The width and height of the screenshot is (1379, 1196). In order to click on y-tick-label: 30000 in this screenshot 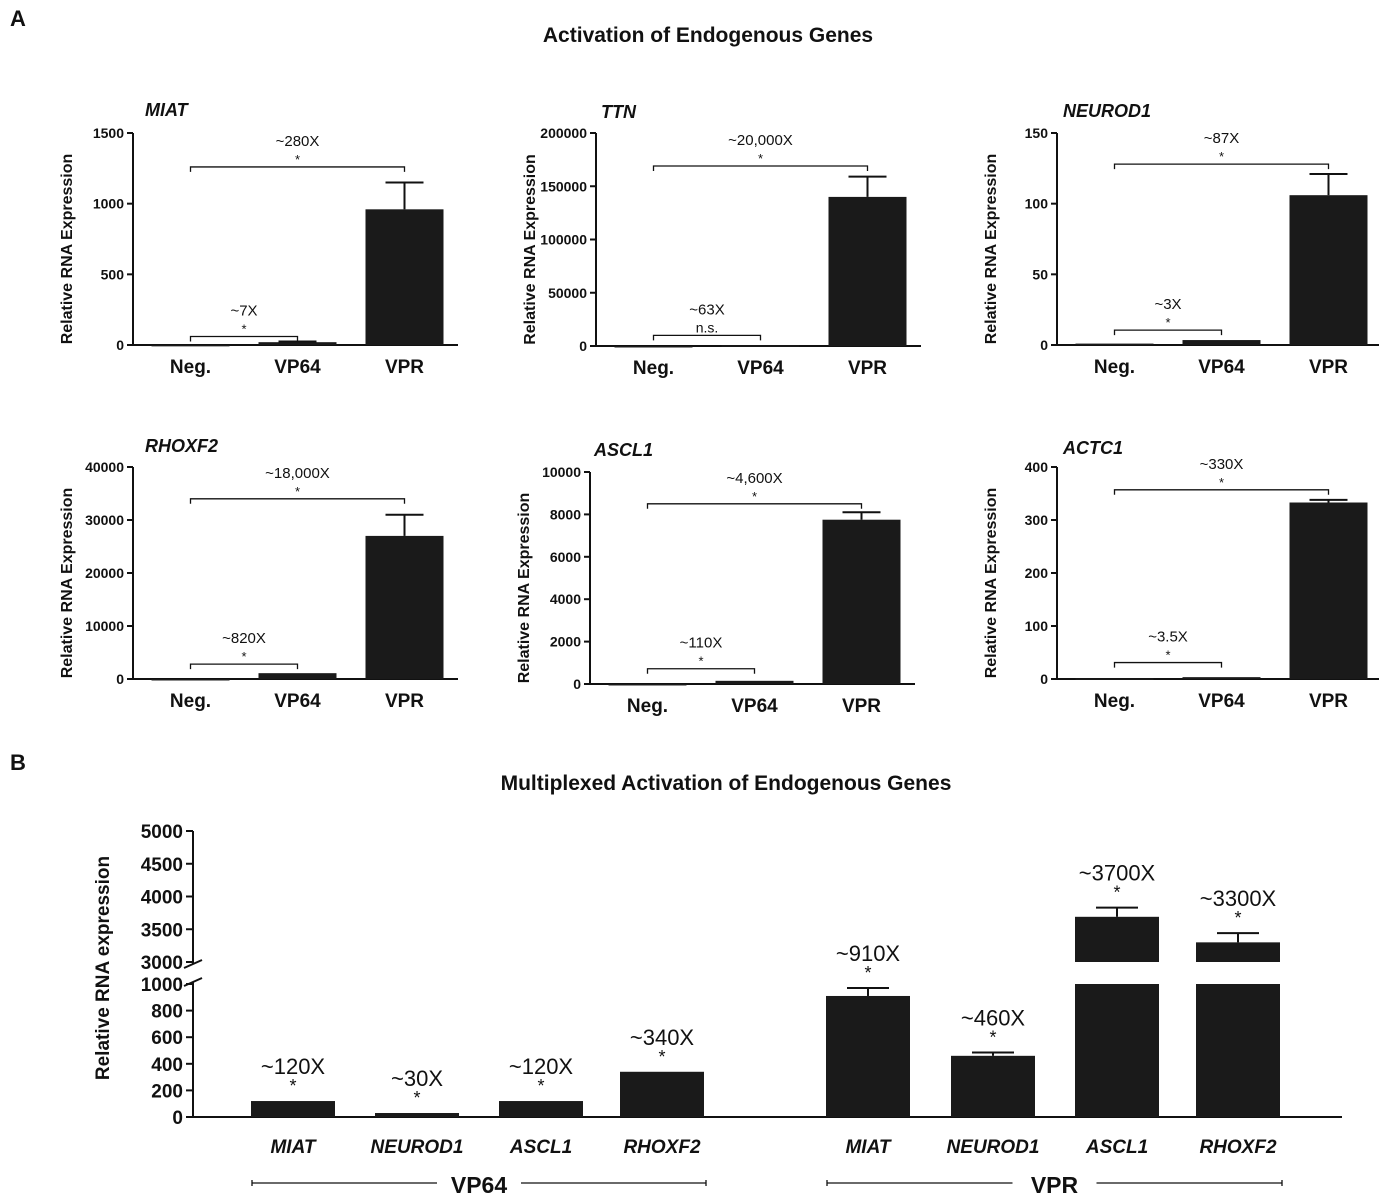, I will do `click(104, 520)`.